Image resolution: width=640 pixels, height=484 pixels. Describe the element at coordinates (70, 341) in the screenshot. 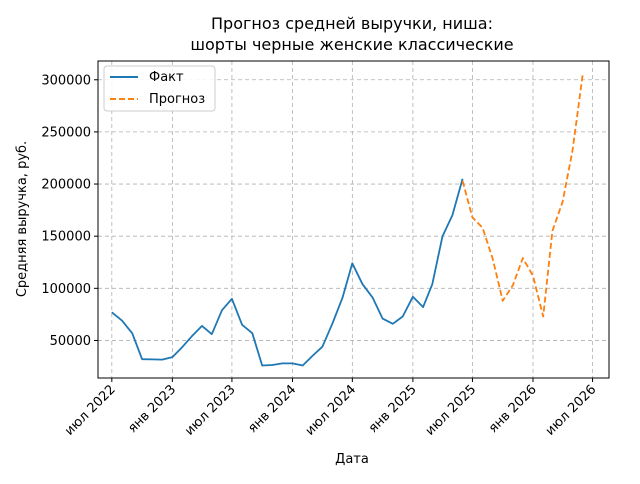

I see `y-tick-label: 50000` at that location.